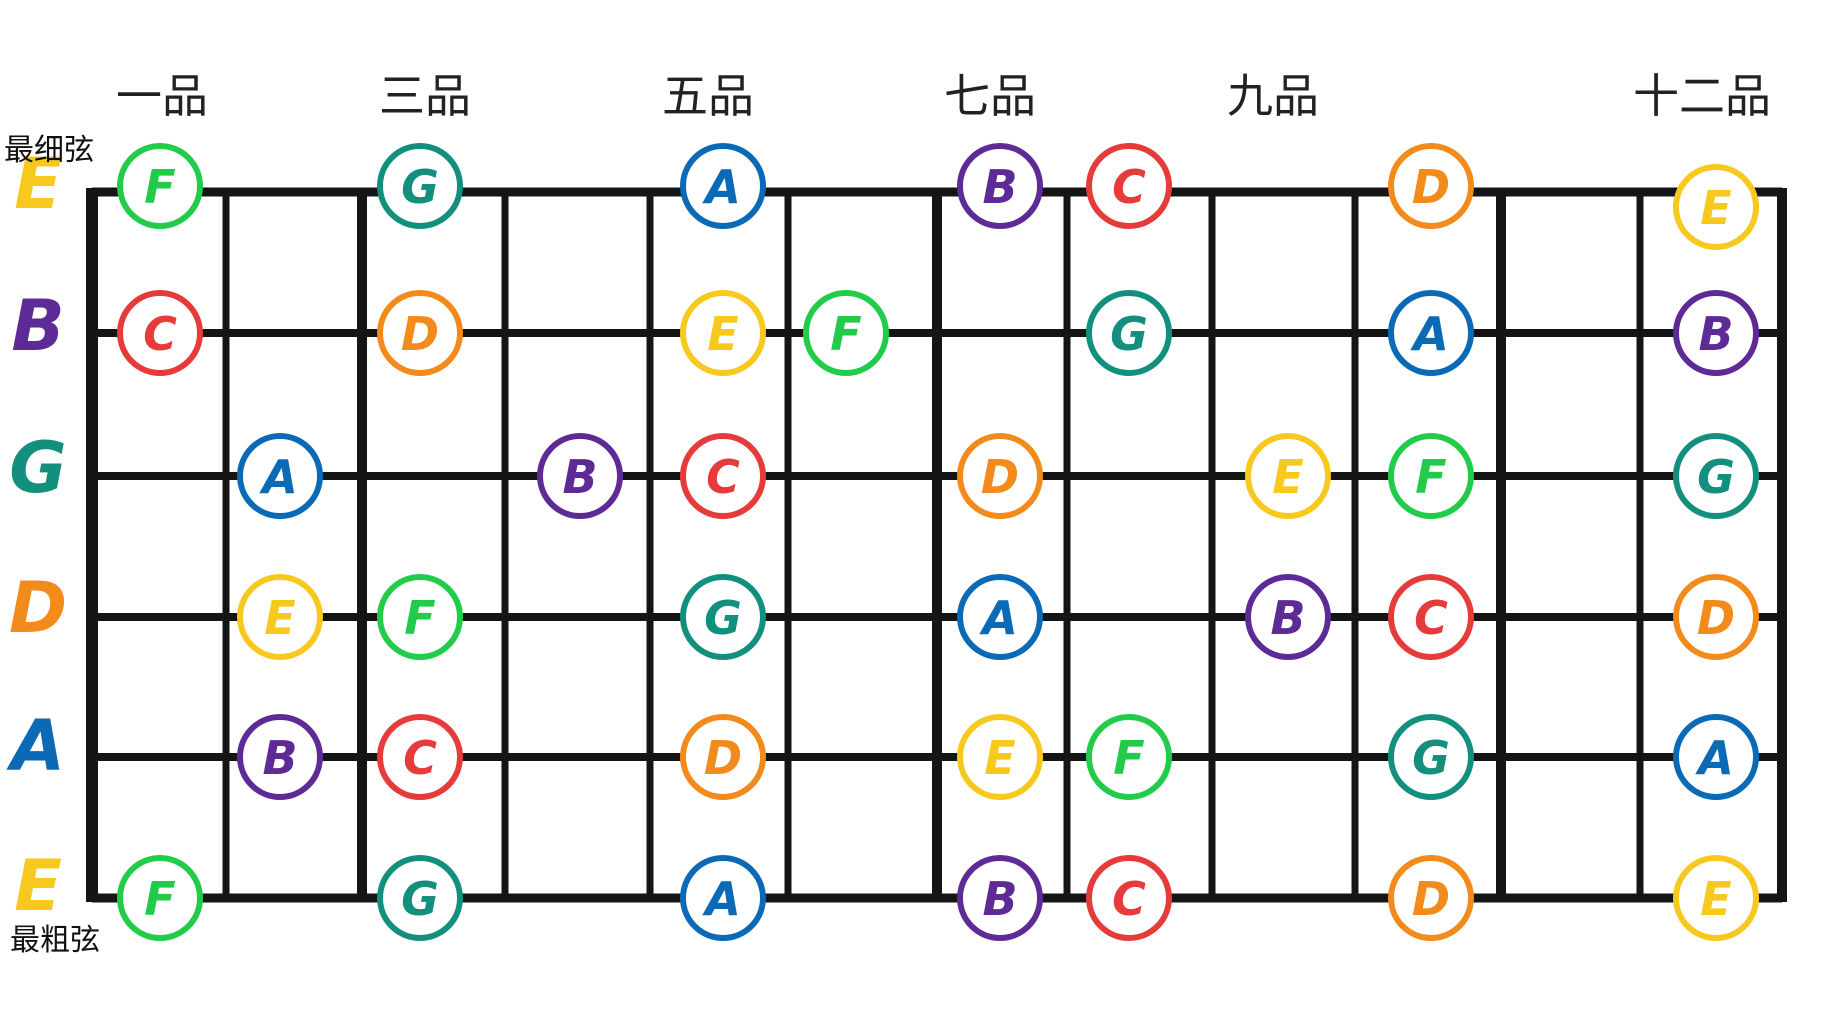 The image size is (1827, 1010). What do you see at coordinates (1273, 96) in the screenshot?
I see `fret-label: 九品` at bounding box center [1273, 96].